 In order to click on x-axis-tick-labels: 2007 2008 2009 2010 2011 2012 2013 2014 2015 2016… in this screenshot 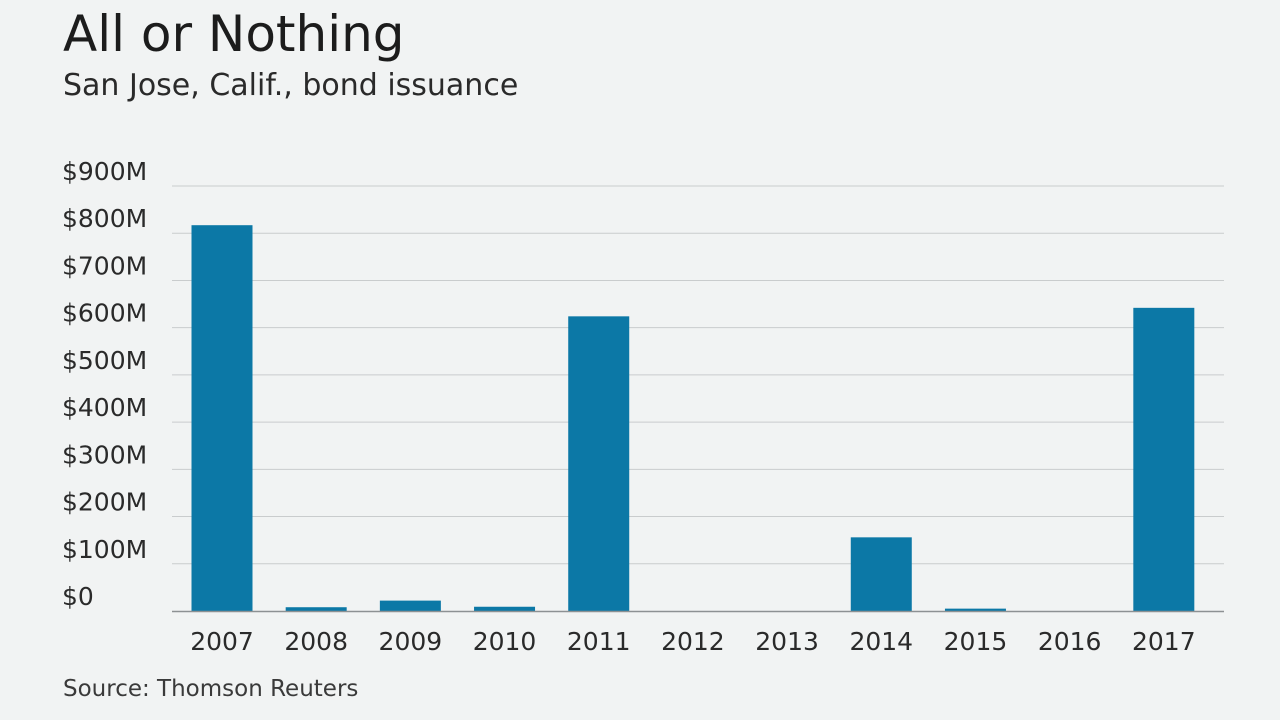, I will do `click(692, 641)`.